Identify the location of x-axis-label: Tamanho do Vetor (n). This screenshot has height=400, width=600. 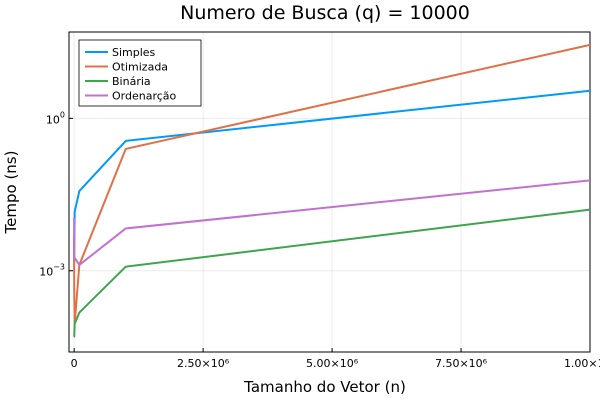
(324, 387).